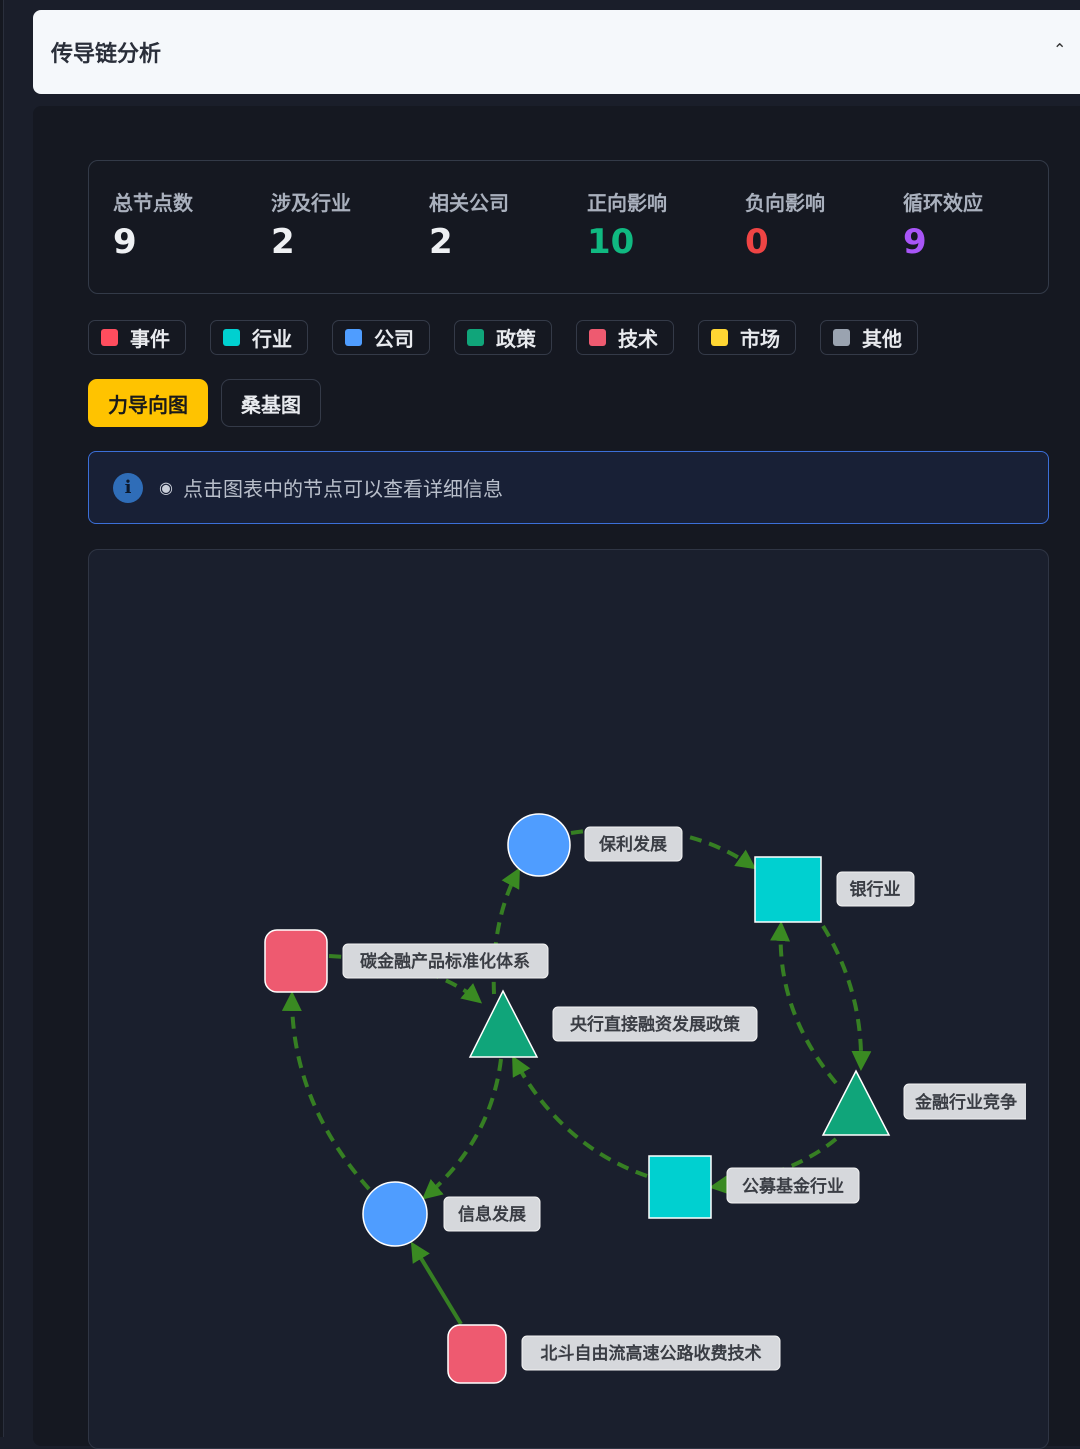 This screenshot has width=1080, height=1449. I want to click on stats-summary: 总节点数 9 涉及行业 2 相关公司 2 正向影响 10 负向影响 0 循环效应 9, so click(568, 227).